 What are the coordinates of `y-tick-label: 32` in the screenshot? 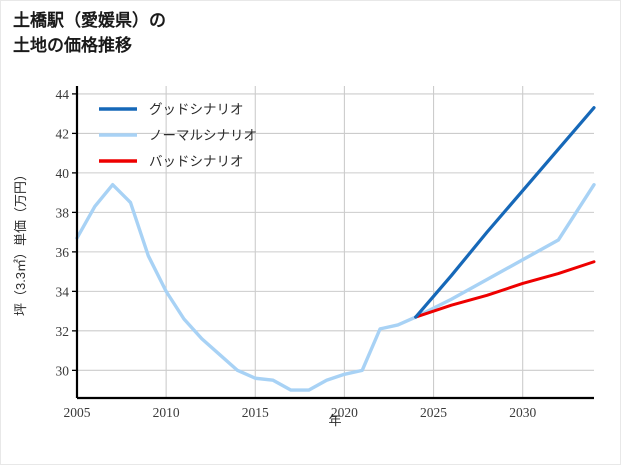 It's located at (63, 331).